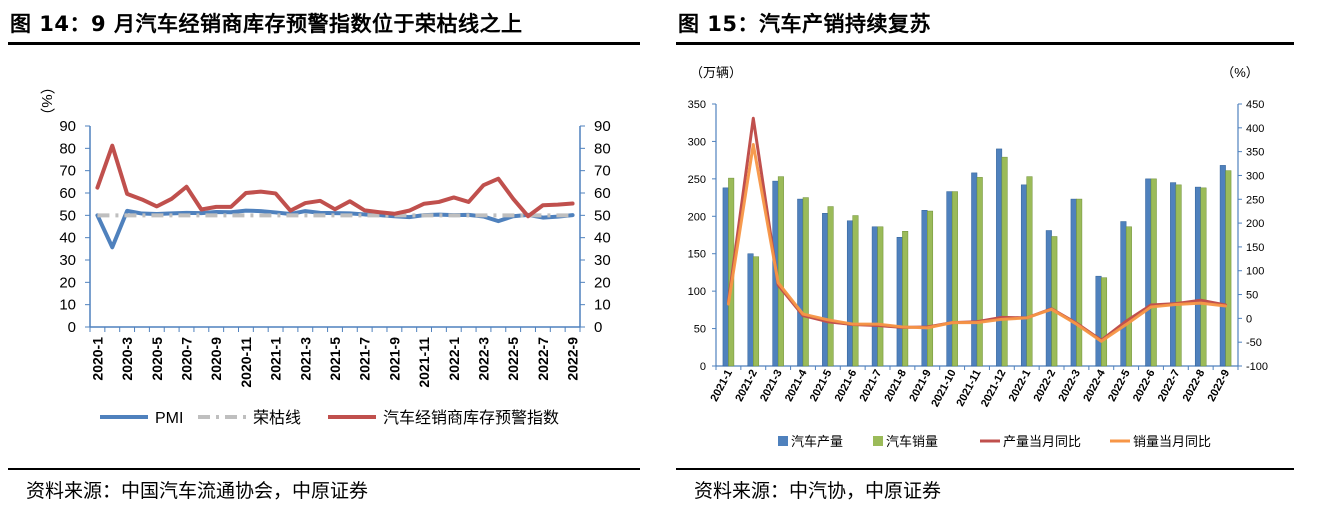 This screenshot has width=1320, height=514. Describe the element at coordinates (266, 24) in the screenshot. I see `figure-14-title: 图 14：9 月汽车经销商库存预警指数位于荣枯线之上` at that location.